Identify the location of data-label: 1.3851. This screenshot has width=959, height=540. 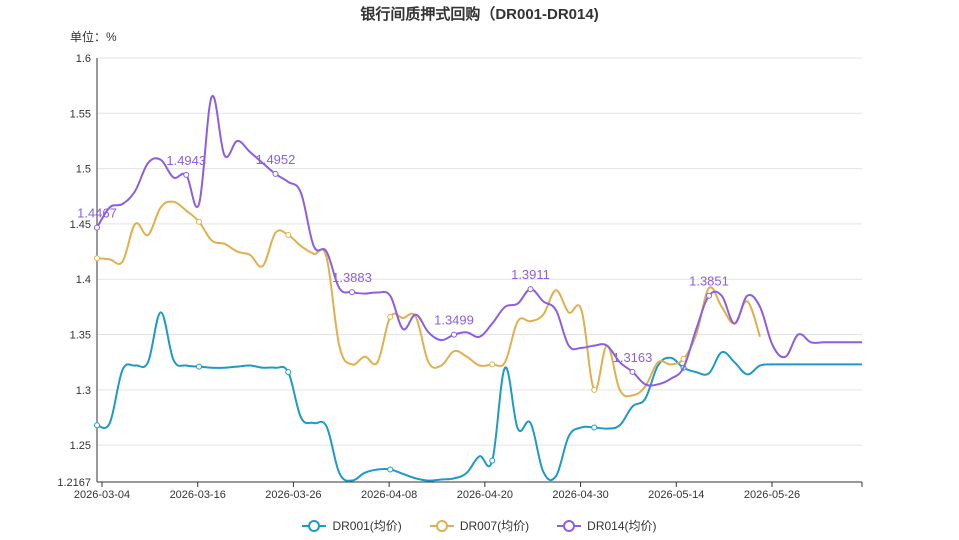
(709, 281).